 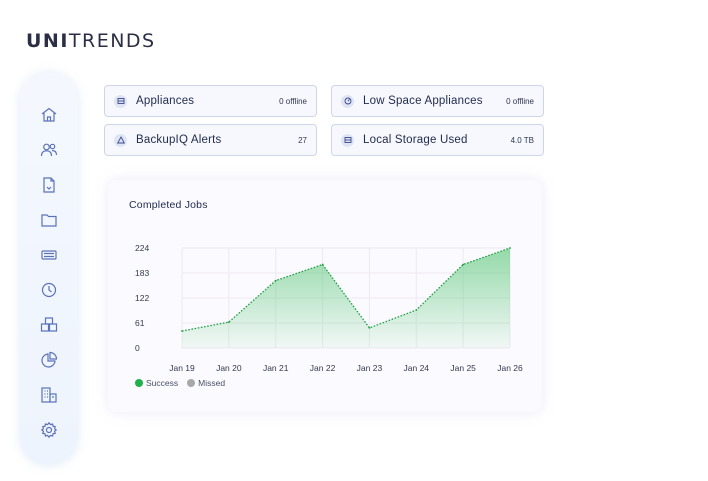 I want to click on x-tick-label: Jan 20, so click(x=229, y=368).